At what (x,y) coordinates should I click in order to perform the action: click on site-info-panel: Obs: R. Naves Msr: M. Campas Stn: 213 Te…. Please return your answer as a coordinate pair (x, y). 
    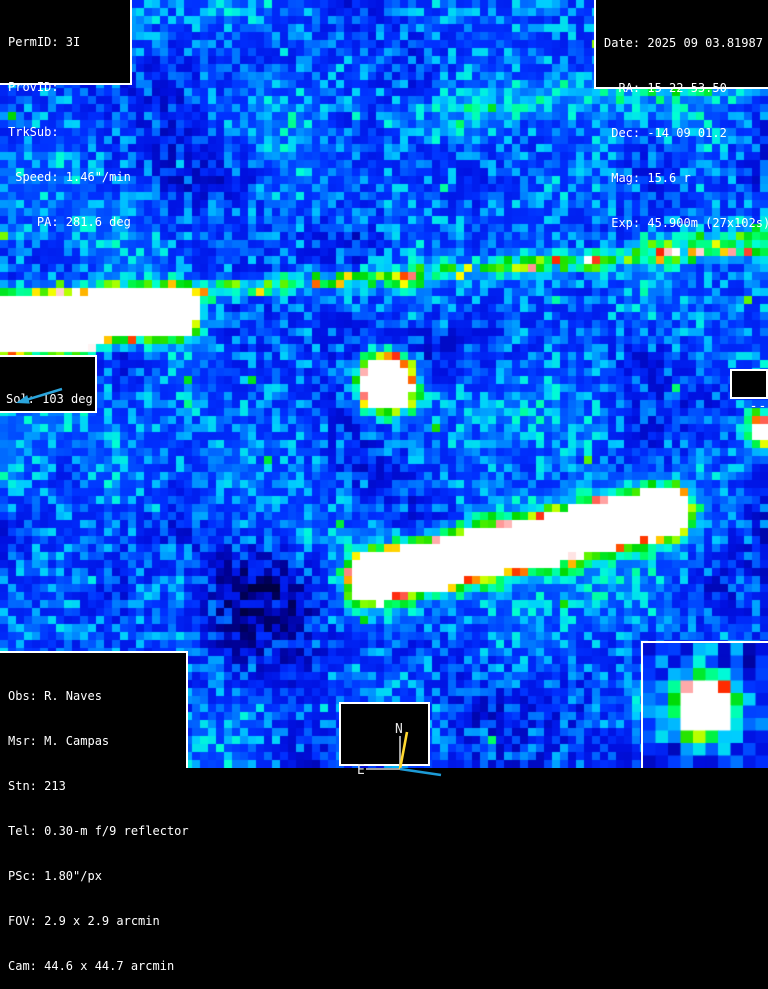
    Looking at the image, I should click on (94, 812).